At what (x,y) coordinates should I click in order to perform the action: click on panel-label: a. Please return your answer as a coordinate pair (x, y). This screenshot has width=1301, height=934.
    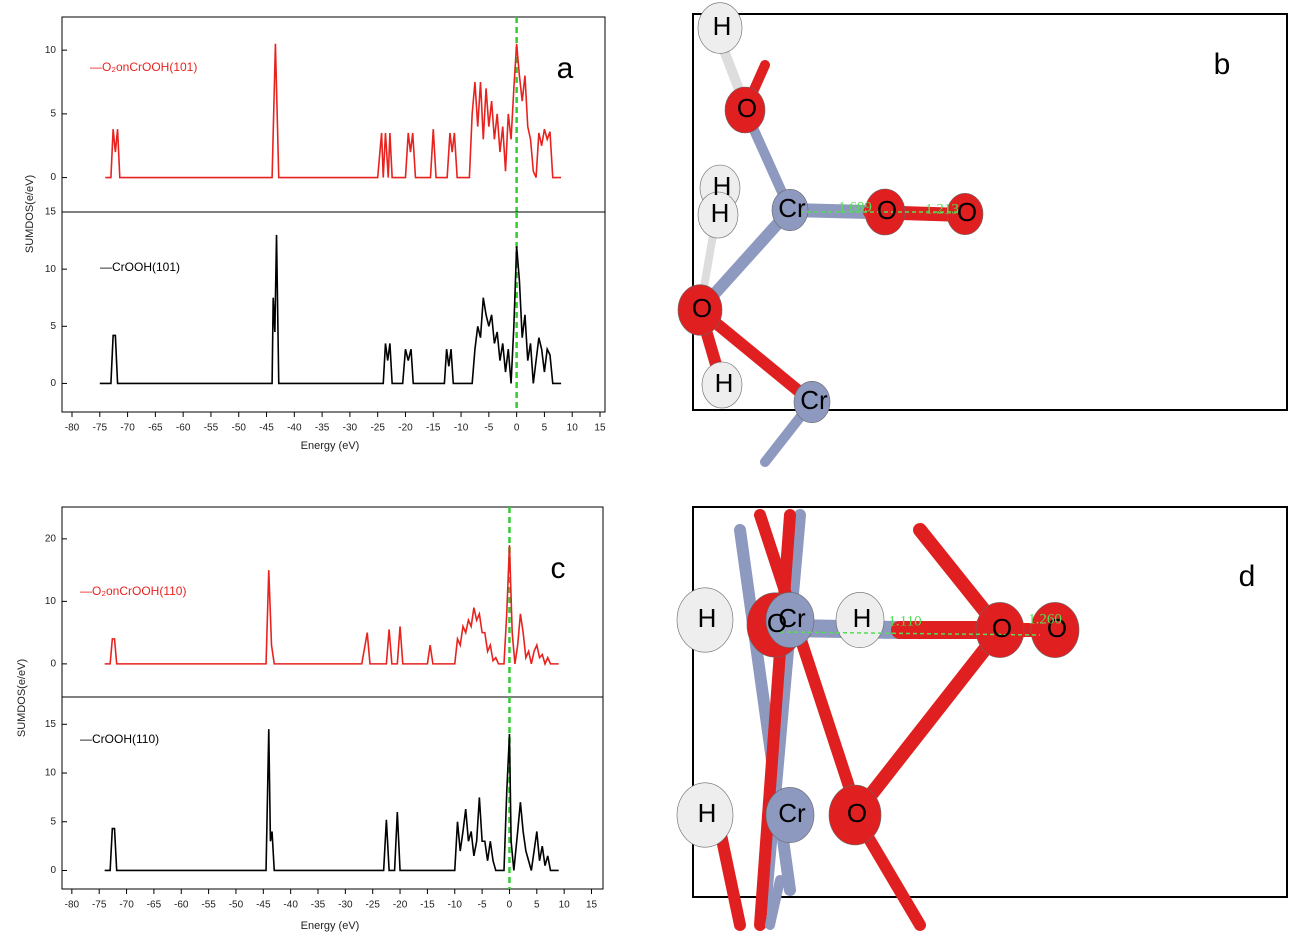
    Looking at the image, I should click on (565, 68).